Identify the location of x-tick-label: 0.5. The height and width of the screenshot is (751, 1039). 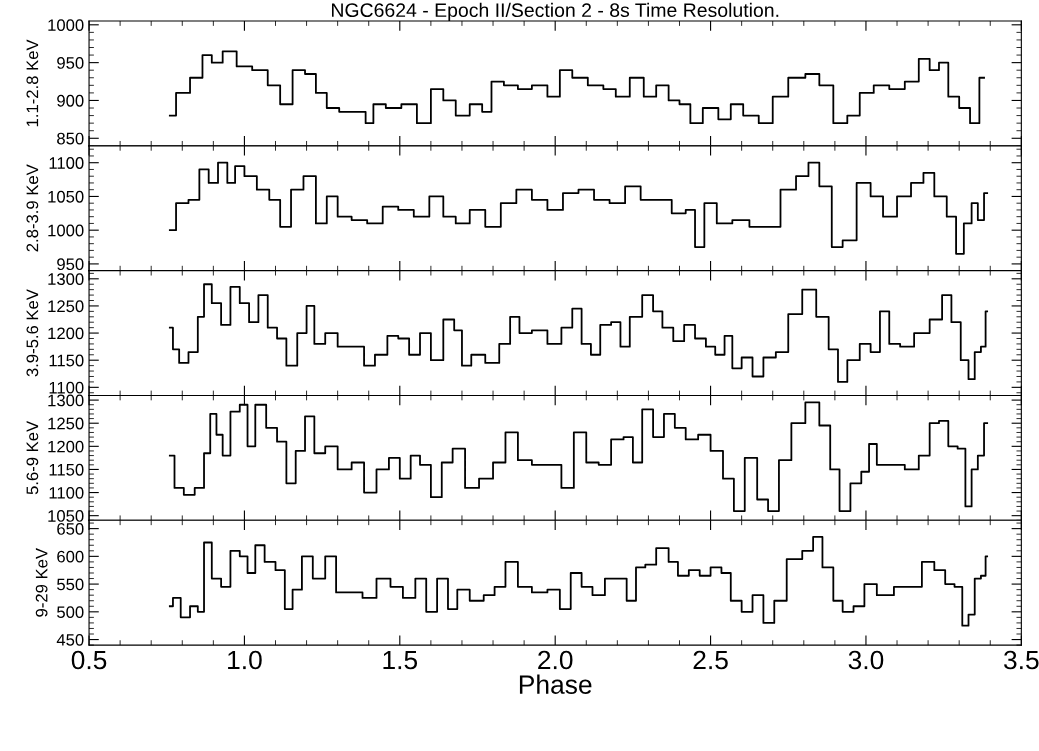
(89, 660).